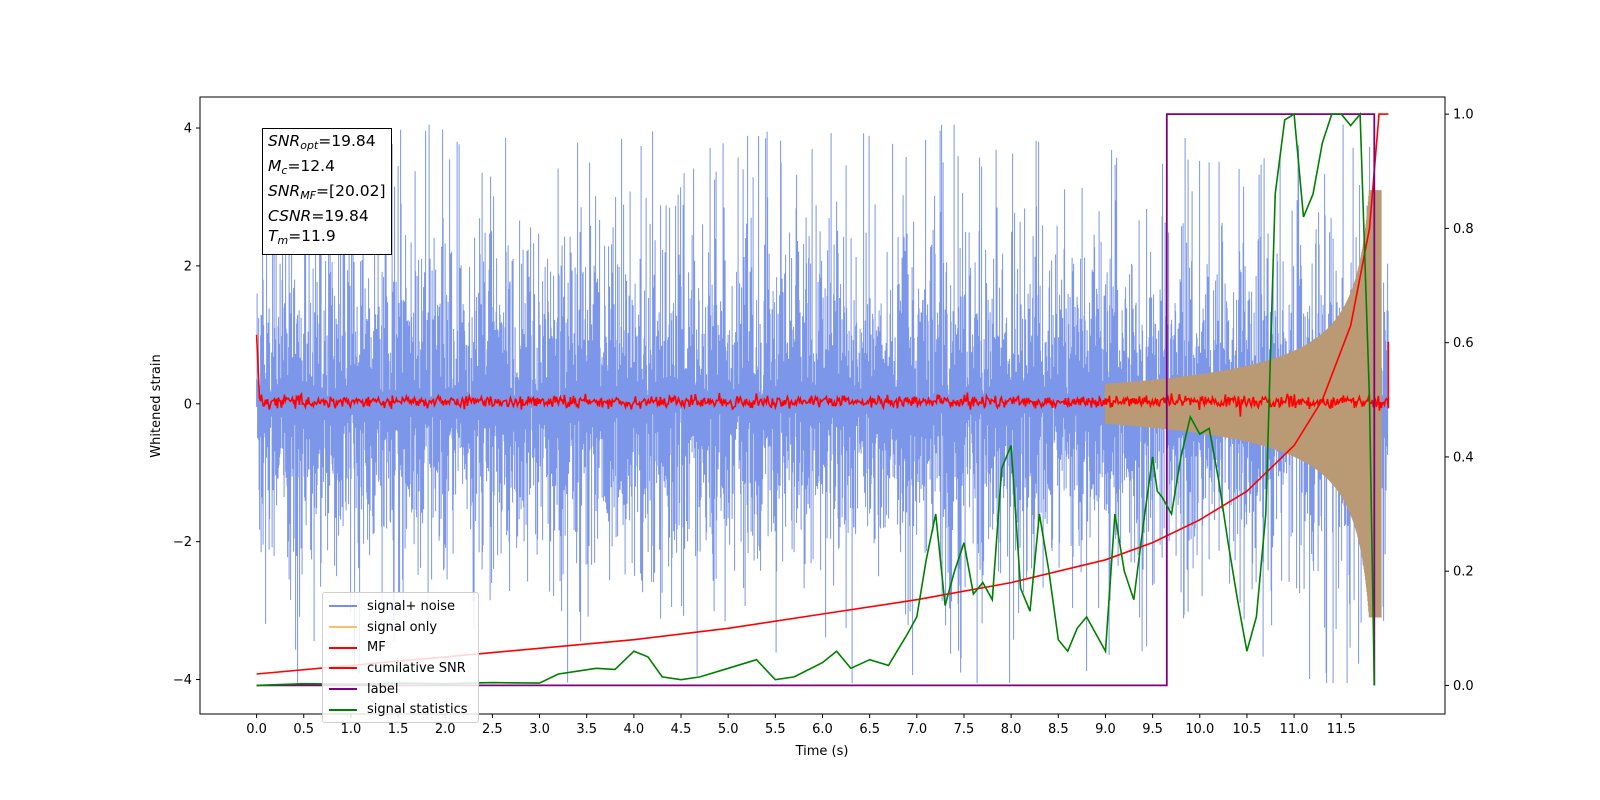  I want to click on x-tick-label: 2.0, so click(445, 729).